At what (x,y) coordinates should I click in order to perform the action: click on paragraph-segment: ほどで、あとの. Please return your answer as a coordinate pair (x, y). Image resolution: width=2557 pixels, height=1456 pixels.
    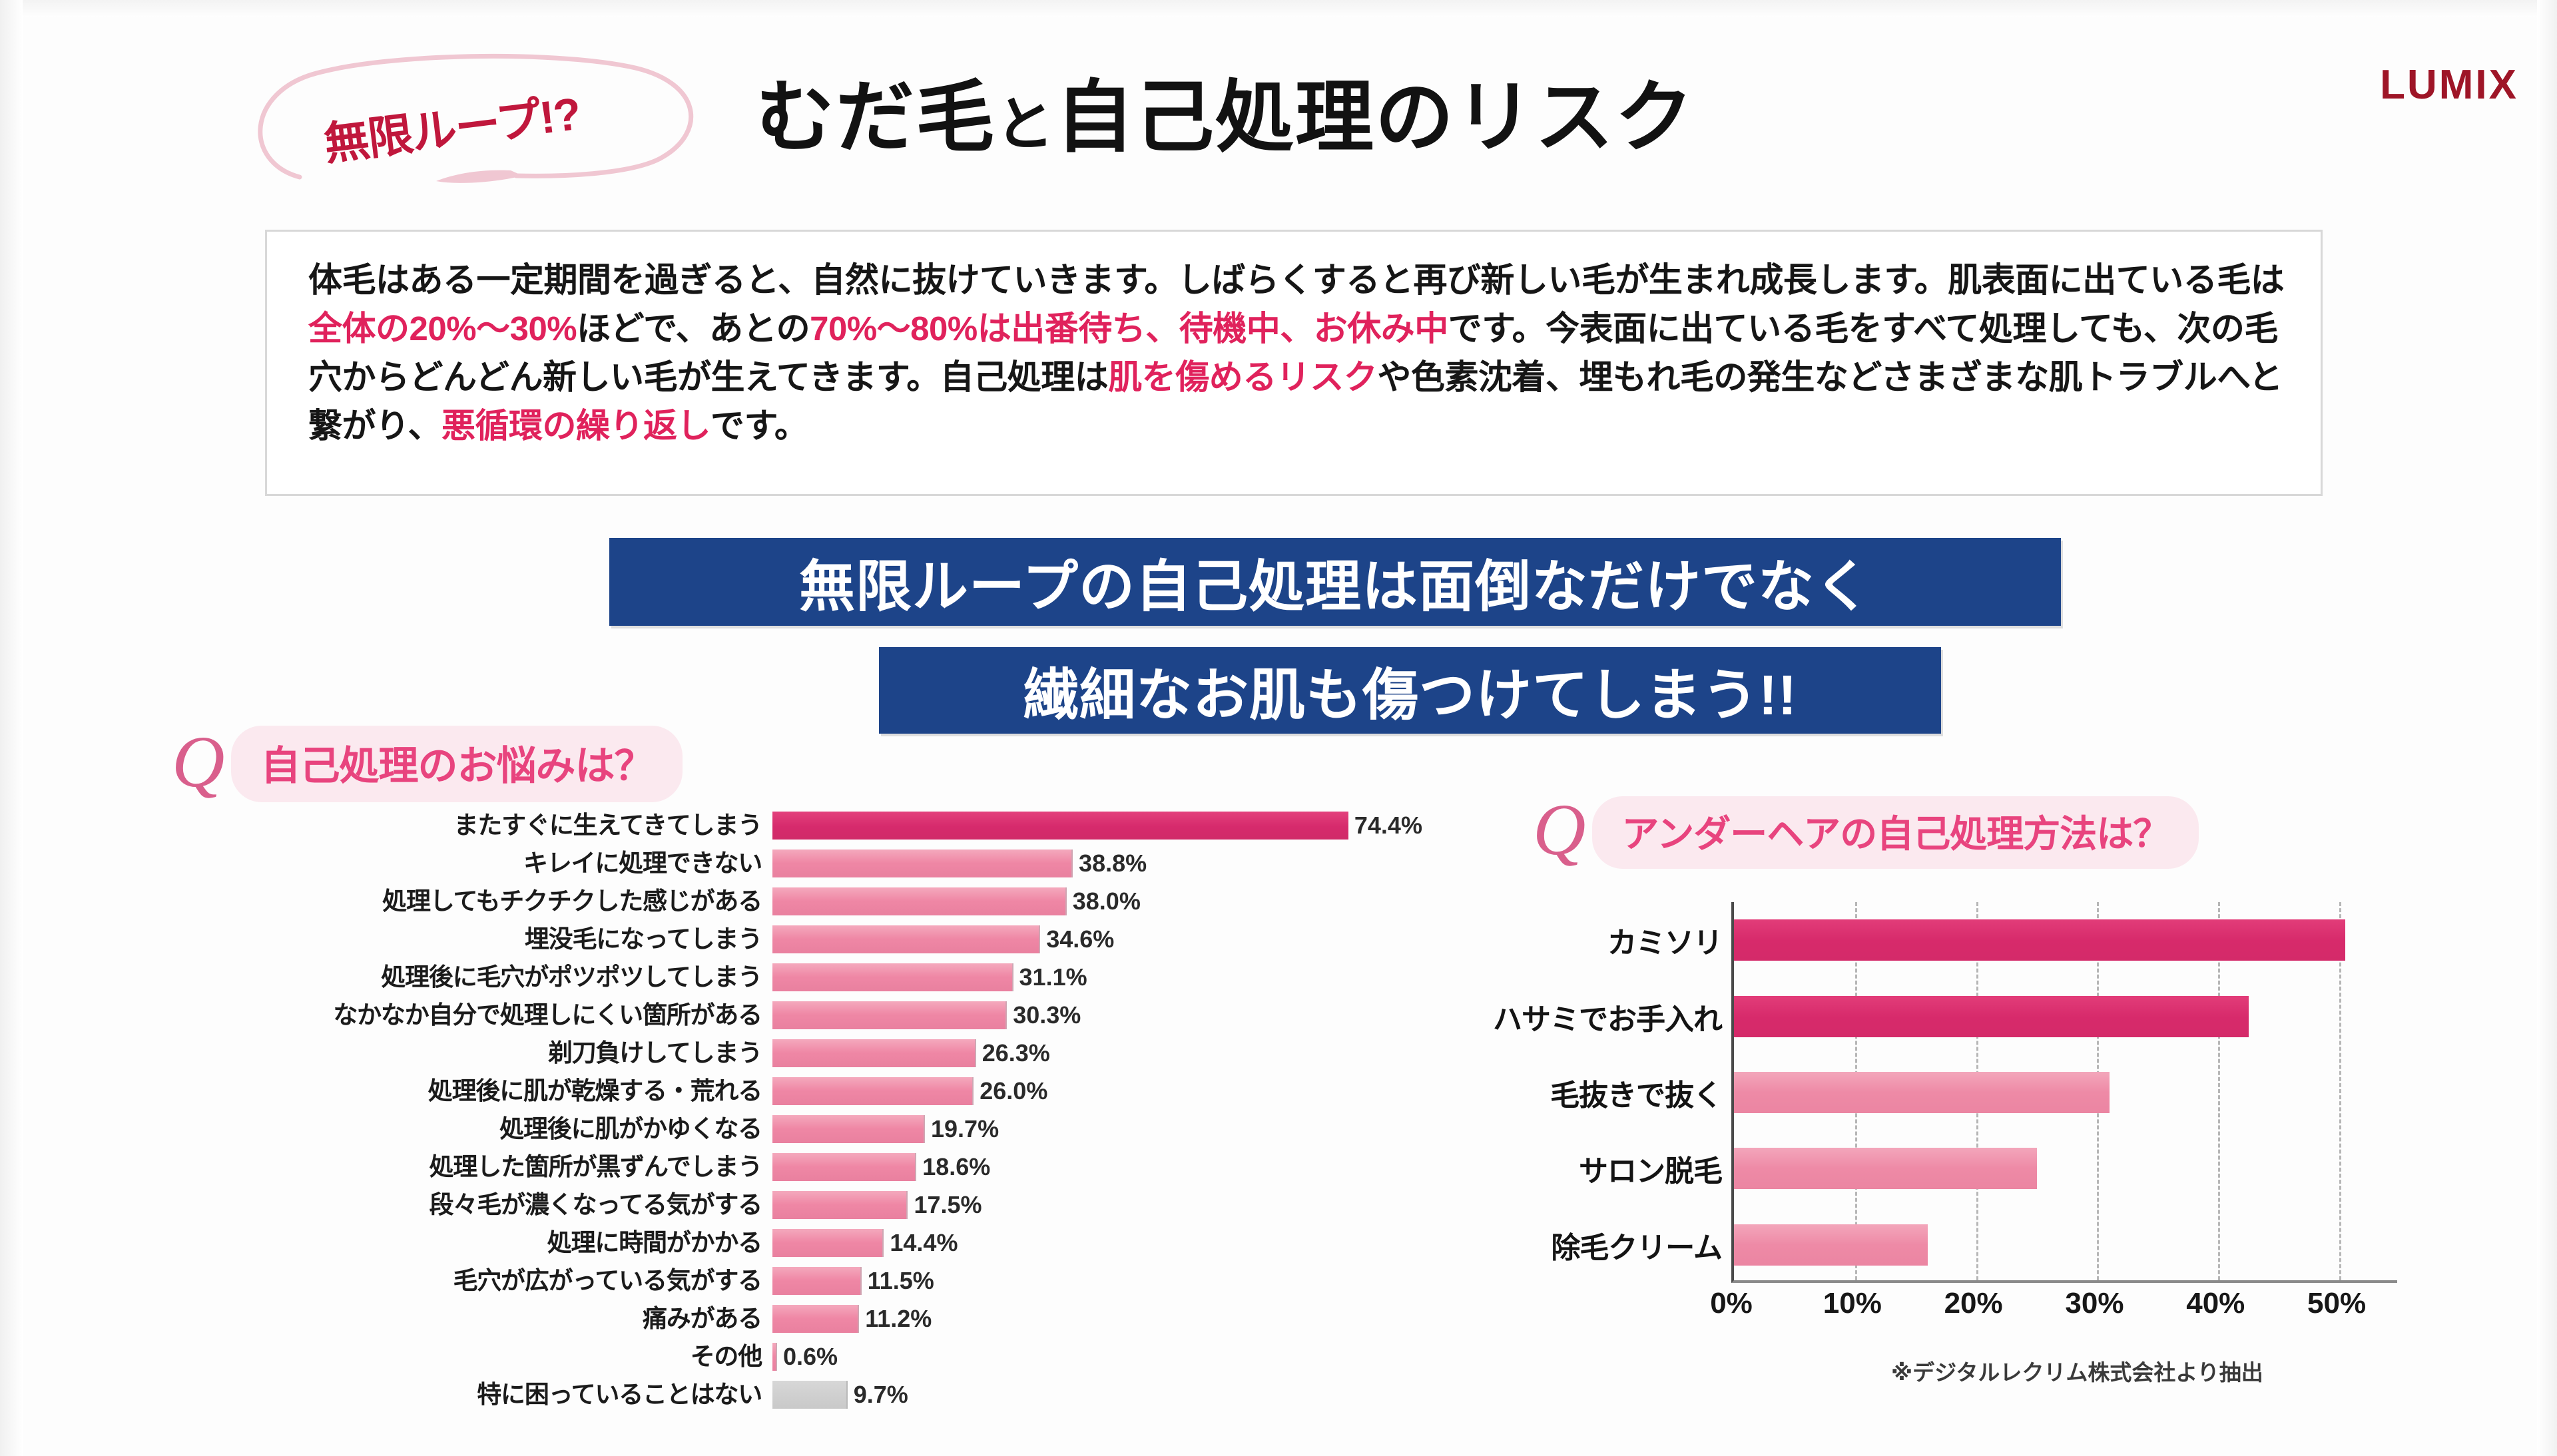
    Looking at the image, I should click on (693, 329).